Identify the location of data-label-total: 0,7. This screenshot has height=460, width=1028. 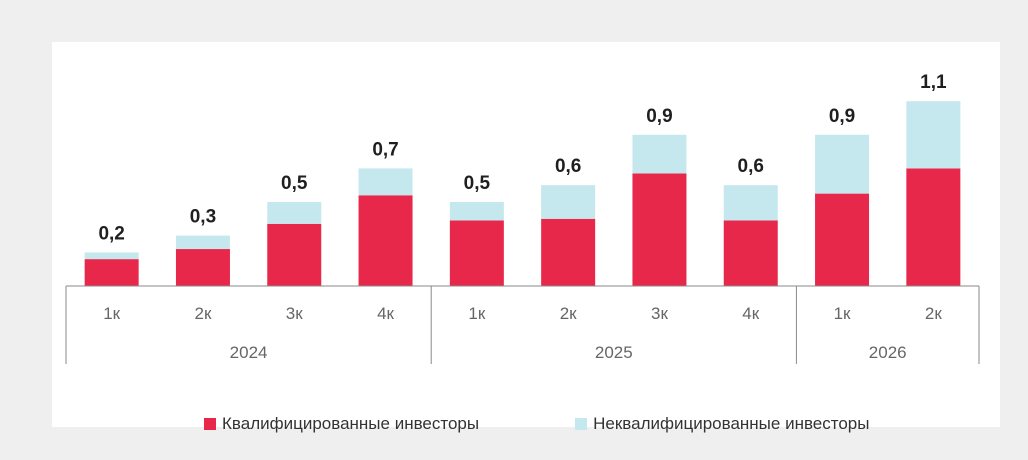
(385, 149).